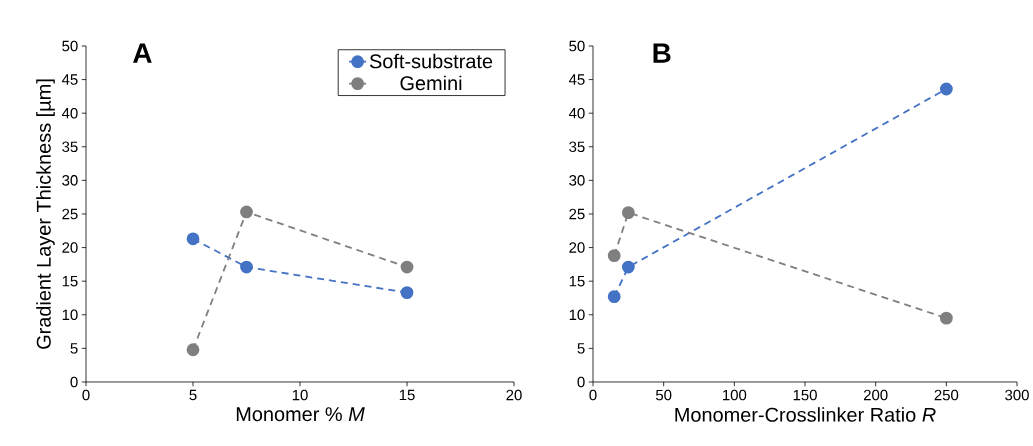 This screenshot has width=1033, height=446. Describe the element at coordinates (805, 414) in the screenshot. I see `x-axis-title: Monomer-Crosslinker Ratio R` at that location.